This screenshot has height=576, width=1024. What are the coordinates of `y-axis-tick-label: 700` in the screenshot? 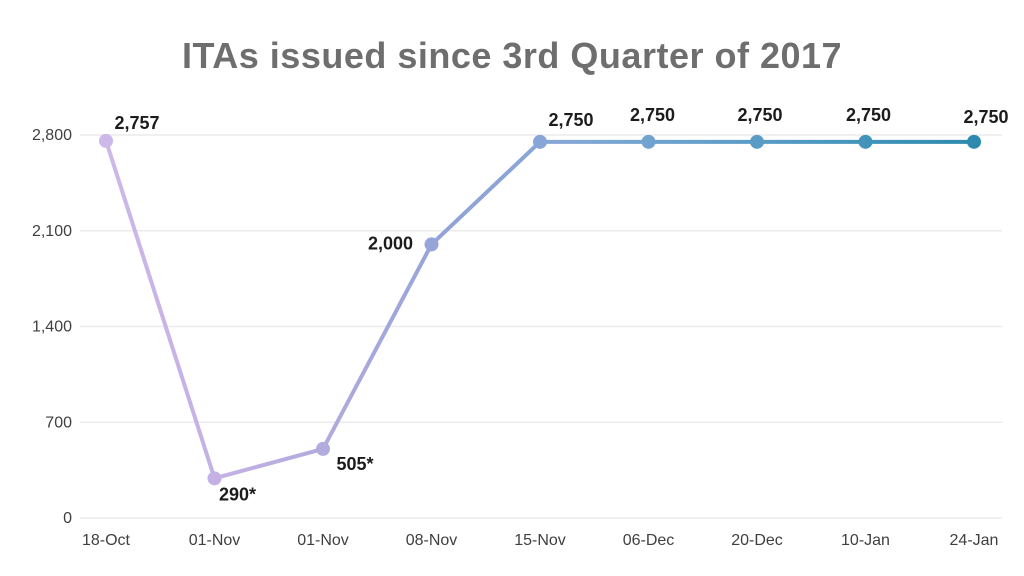 It's located at (58, 422).